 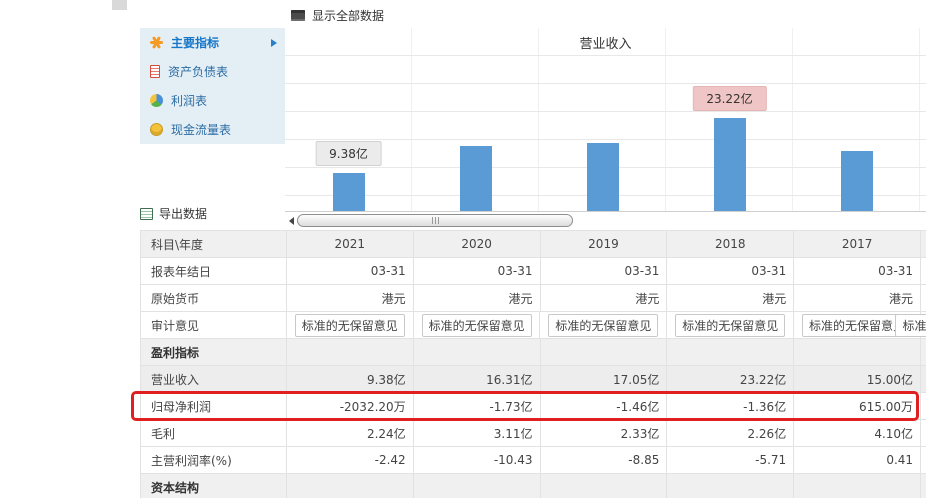 What do you see at coordinates (175, 352) in the screenshot?
I see `section-label: 盈利指标` at bounding box center [175, 352].